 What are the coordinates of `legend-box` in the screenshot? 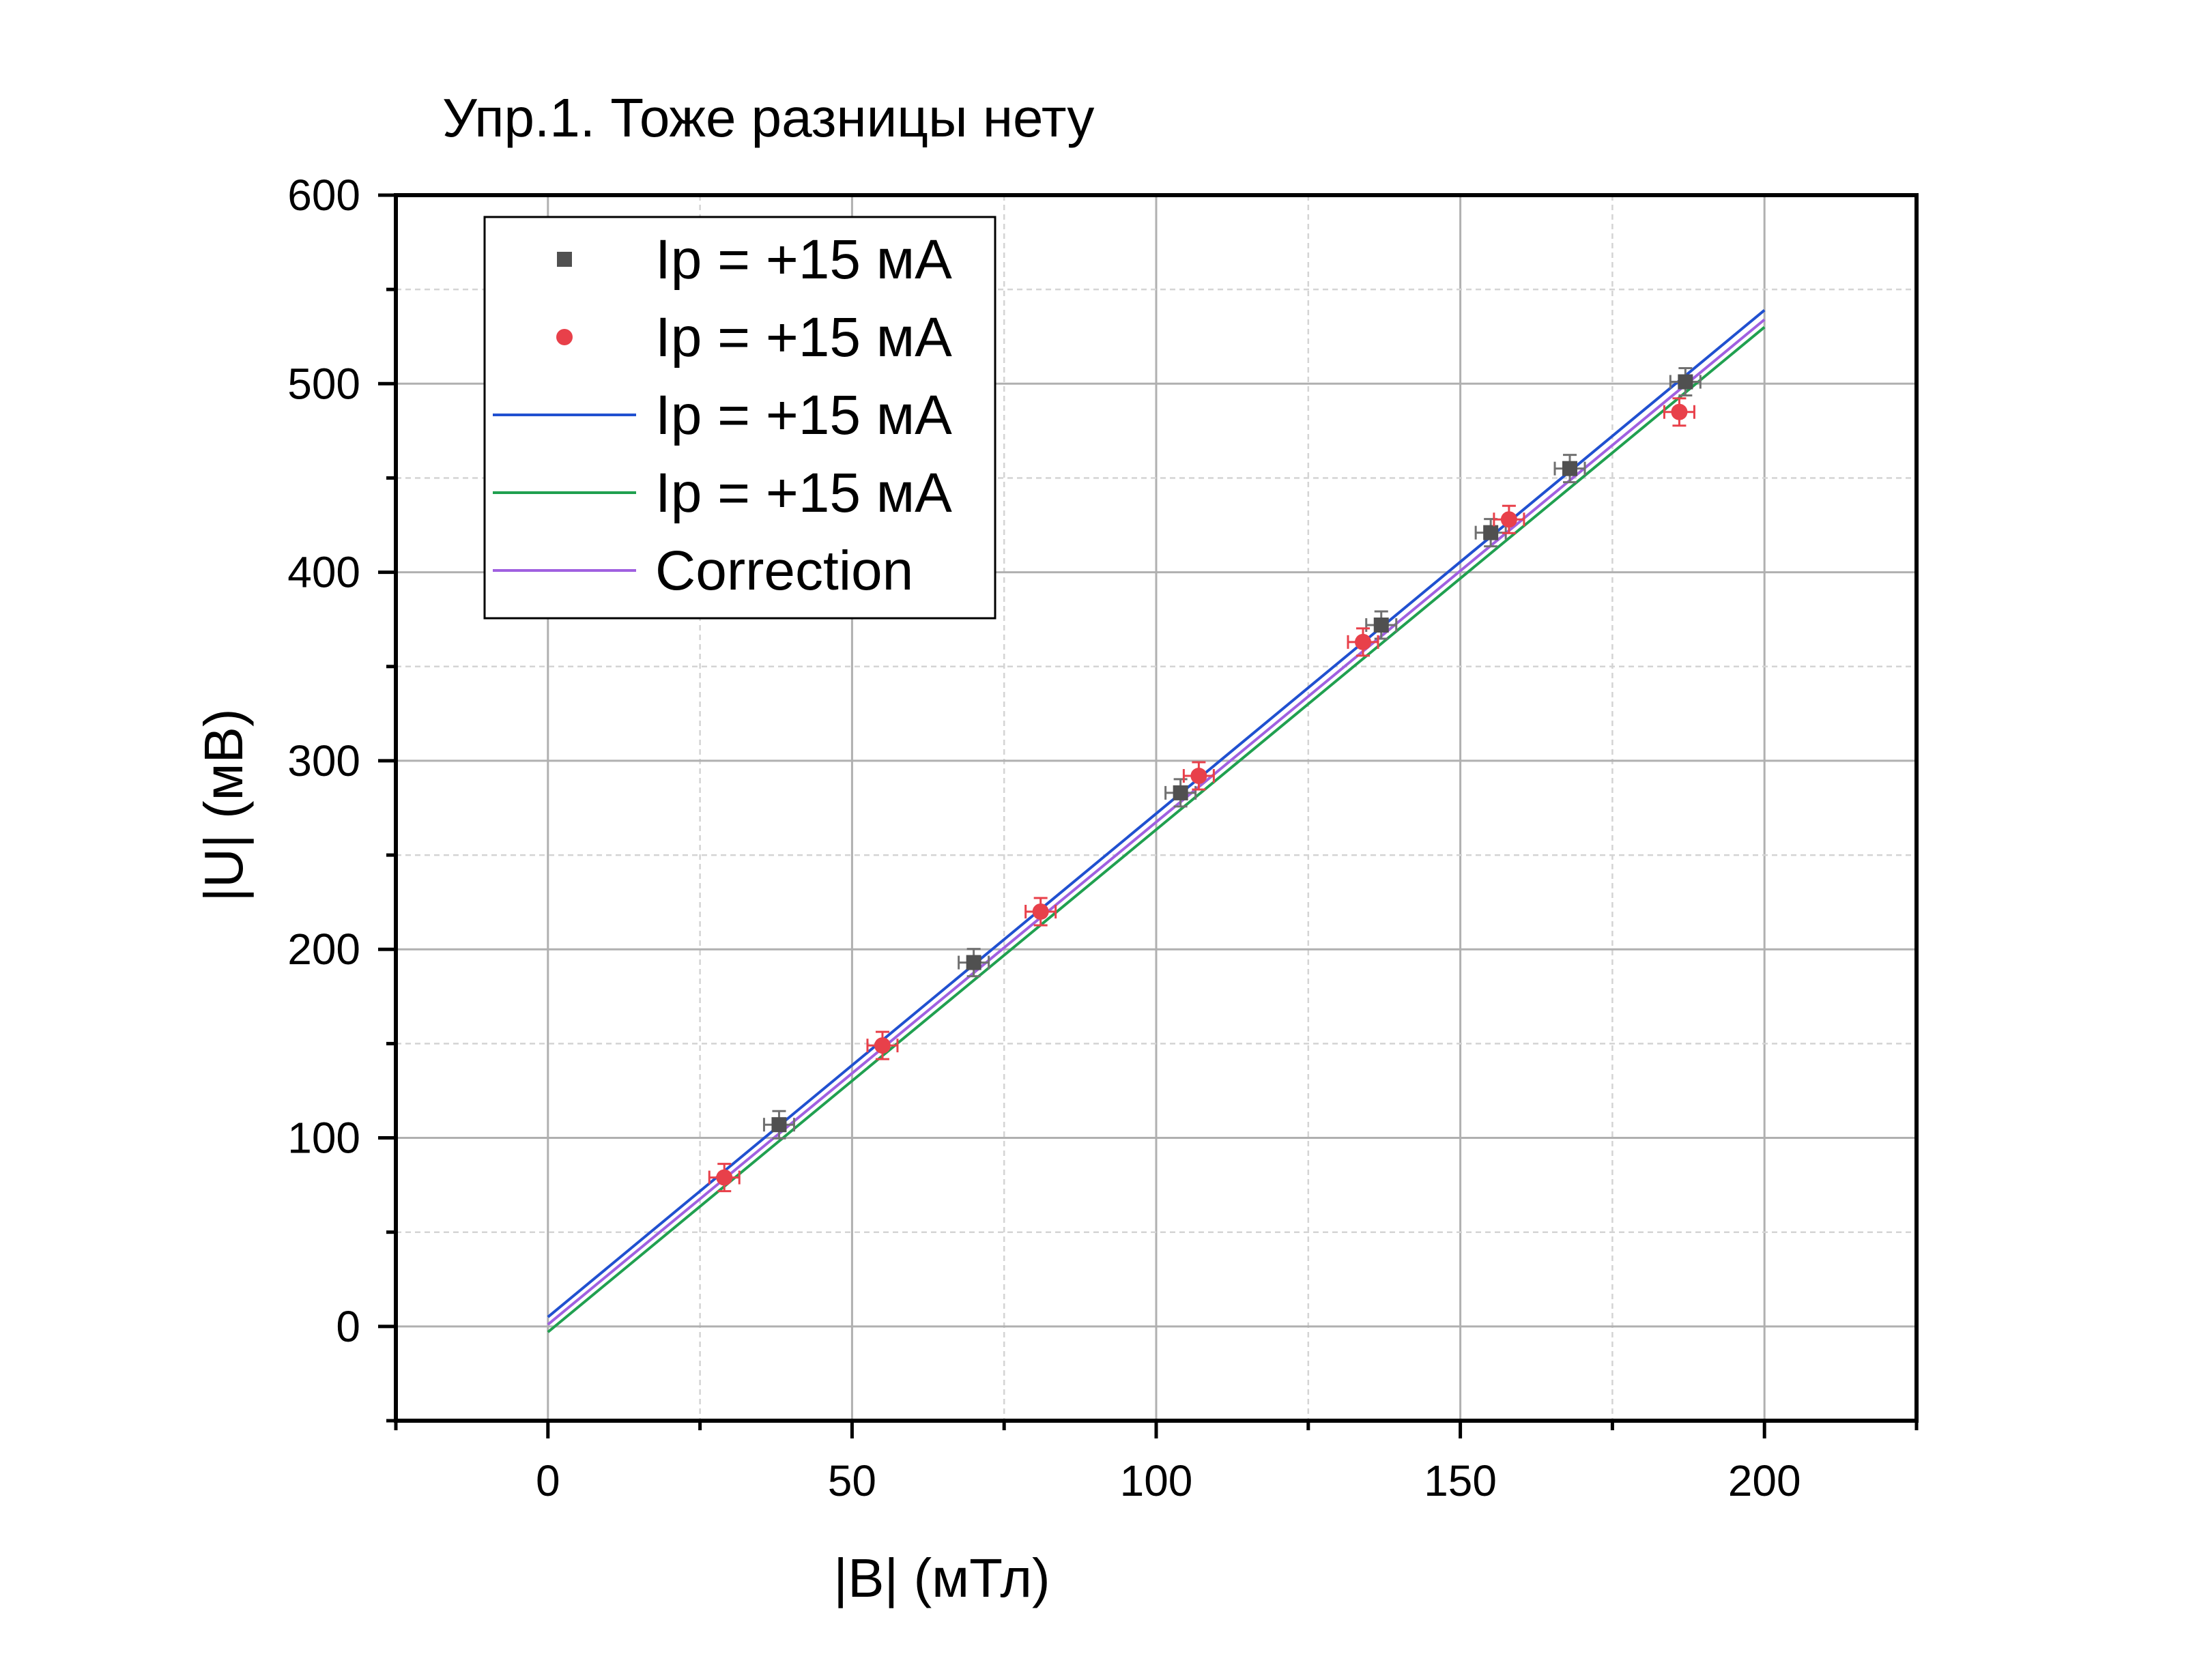 It's located at (739, 418).